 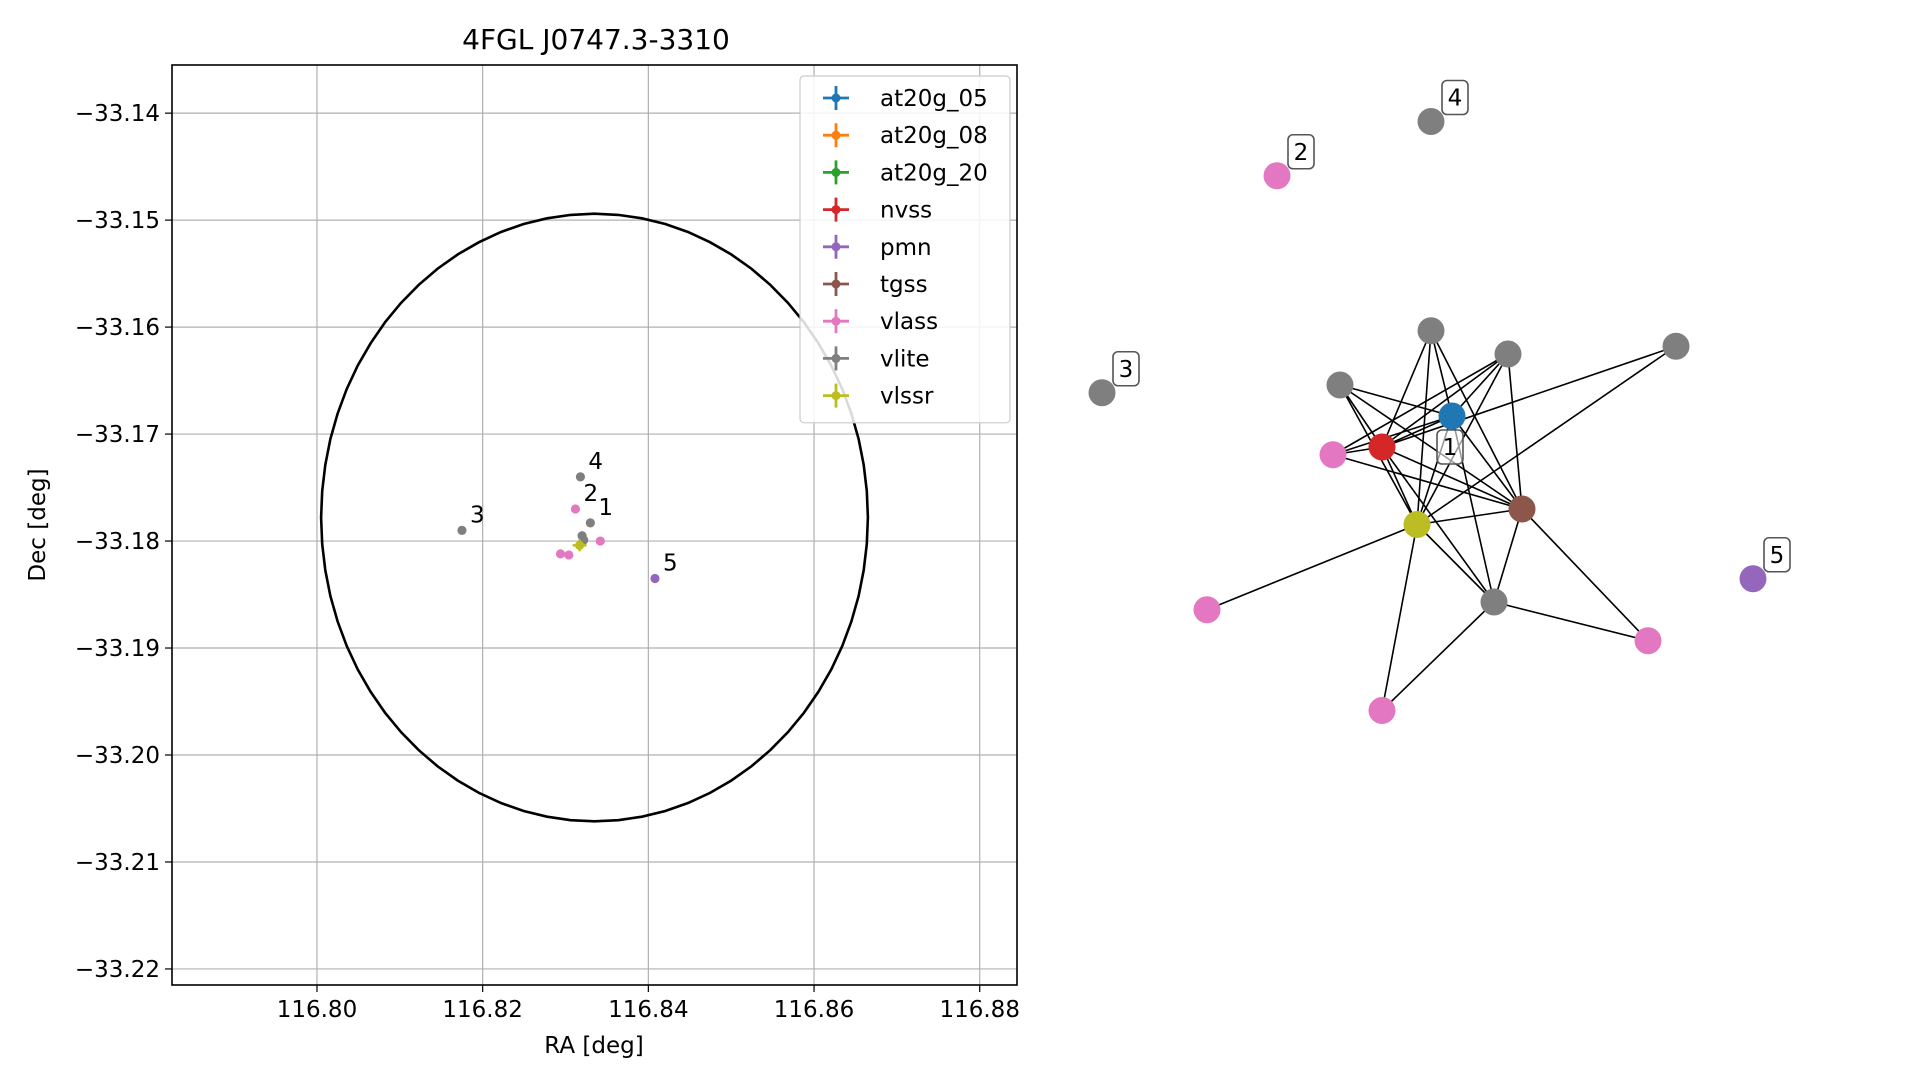 What do you see at coordinates (836, 284) in the screenshot?
I see `legend-marker-tgss` at bounding box center [836, 284].